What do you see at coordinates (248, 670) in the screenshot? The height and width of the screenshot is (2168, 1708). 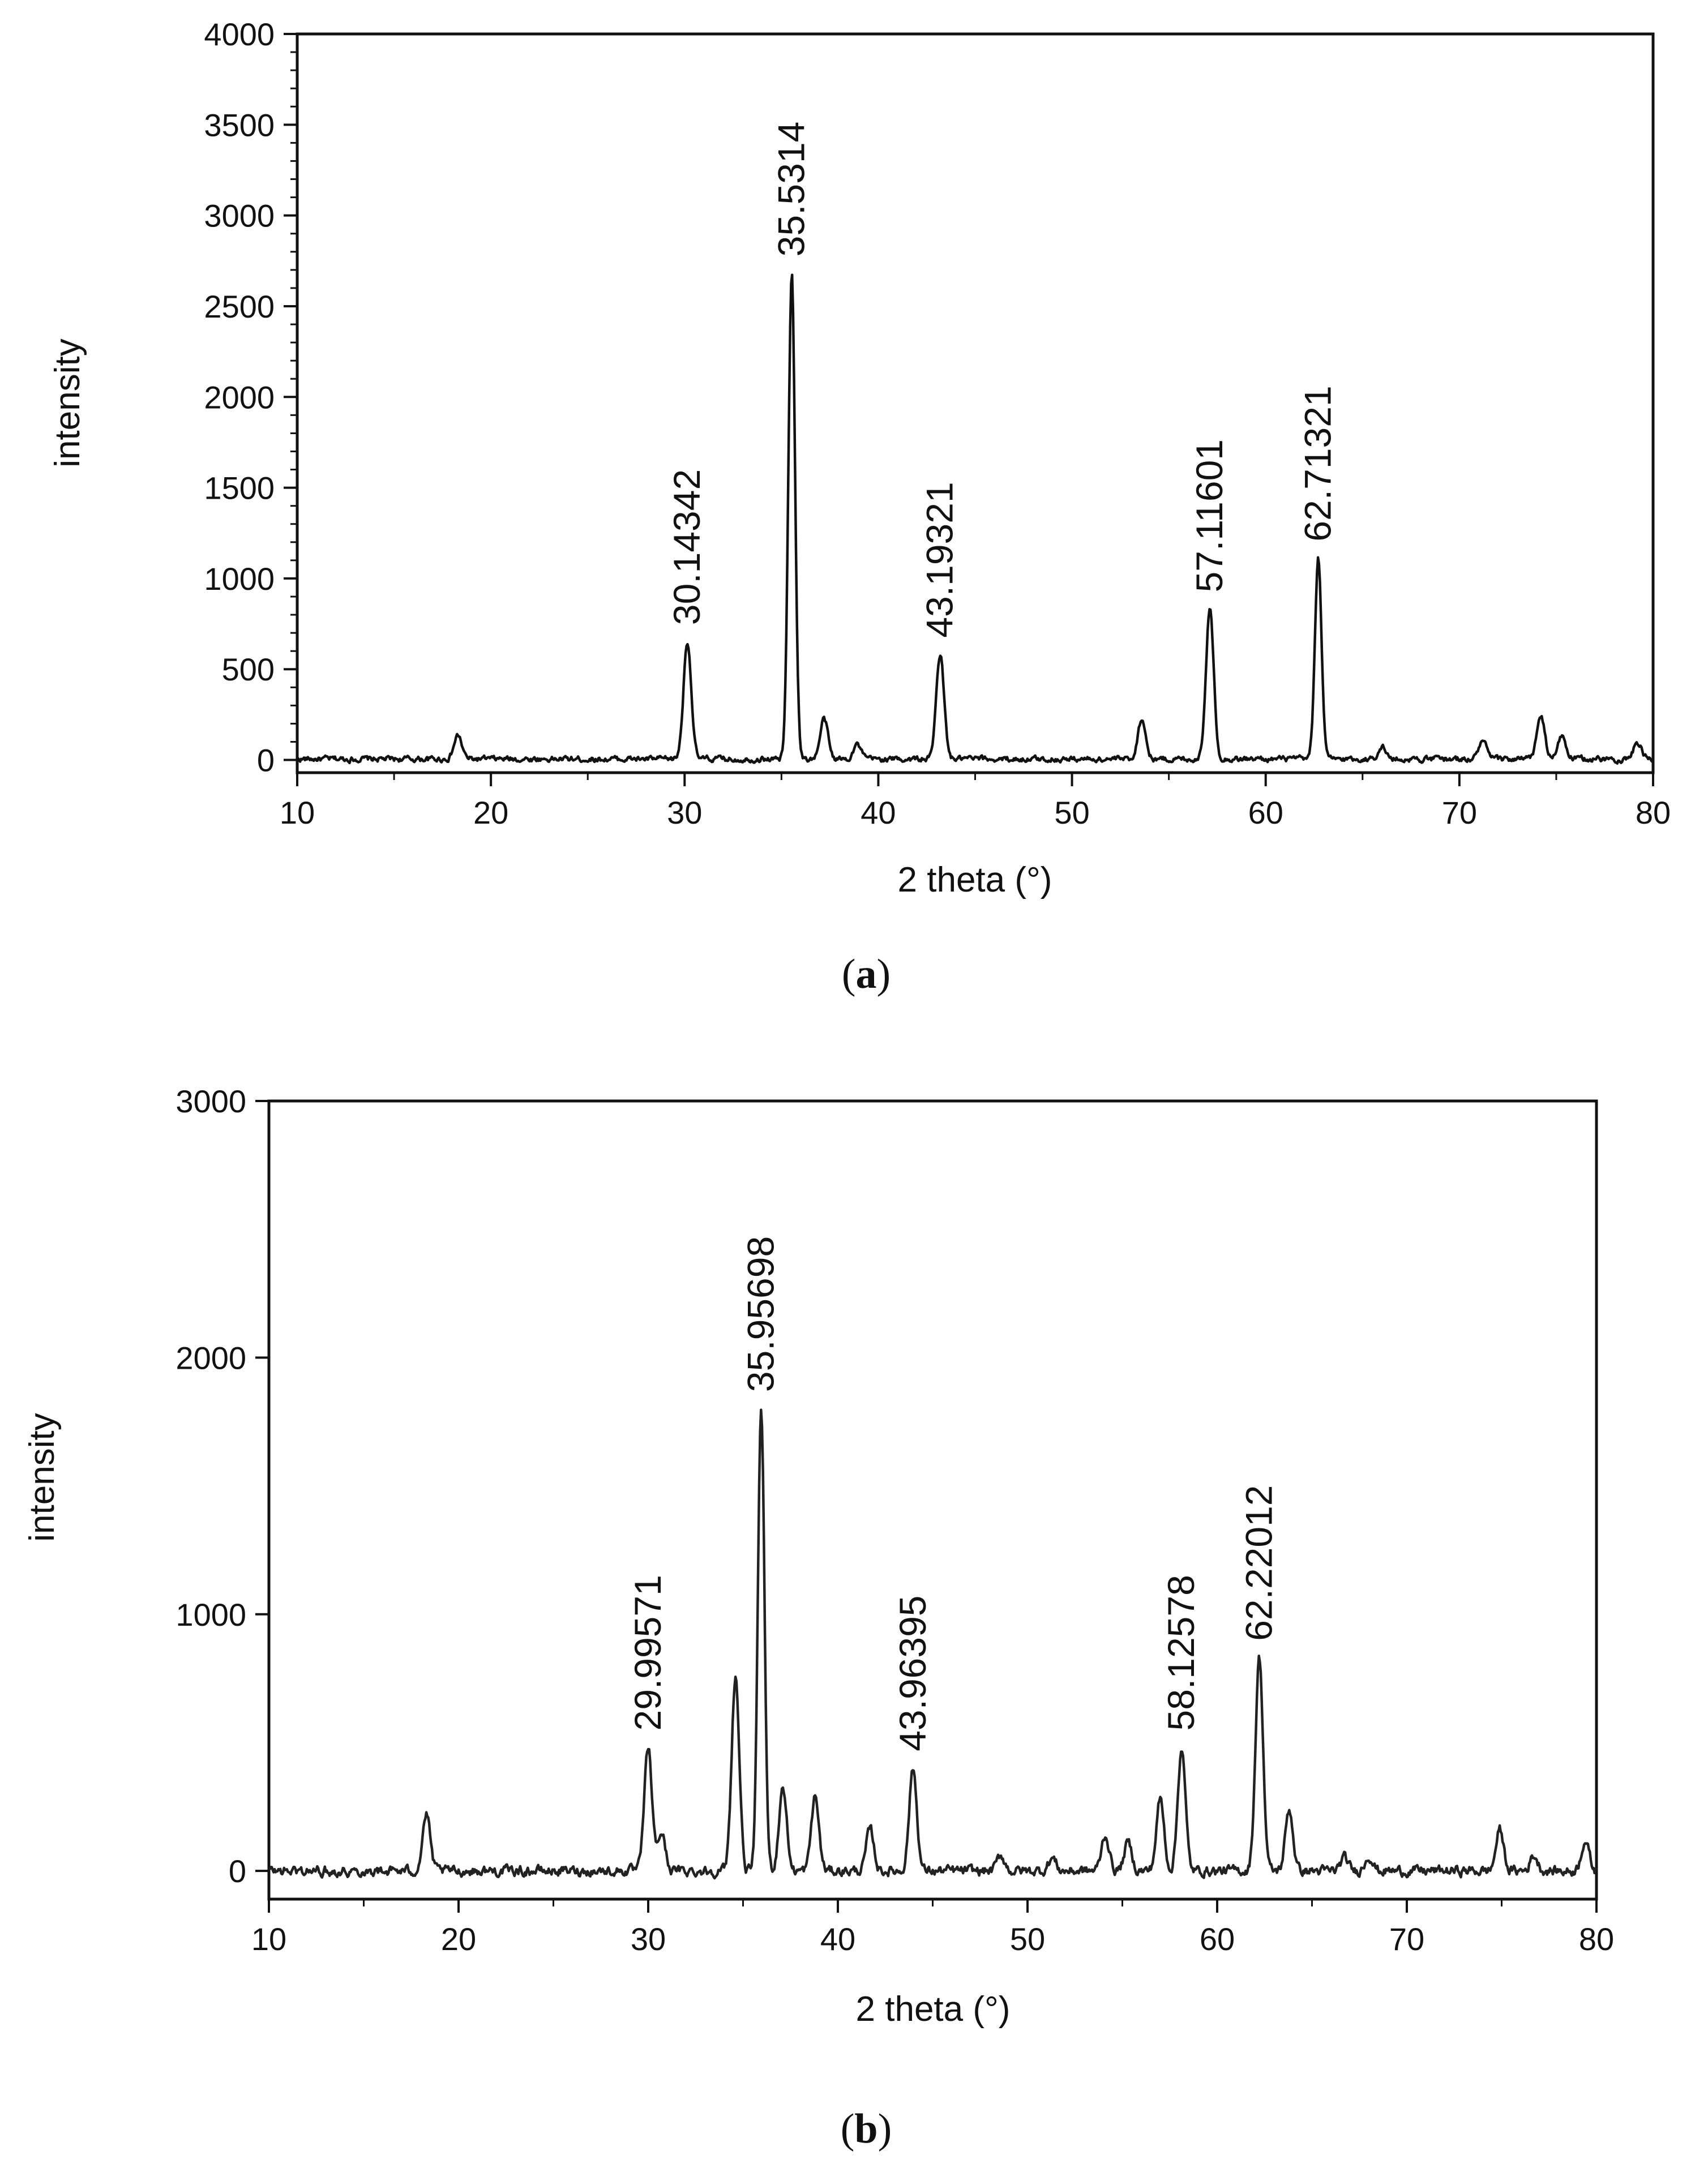 I see `y-tick-label: 500` at bounding box center [248, 670].